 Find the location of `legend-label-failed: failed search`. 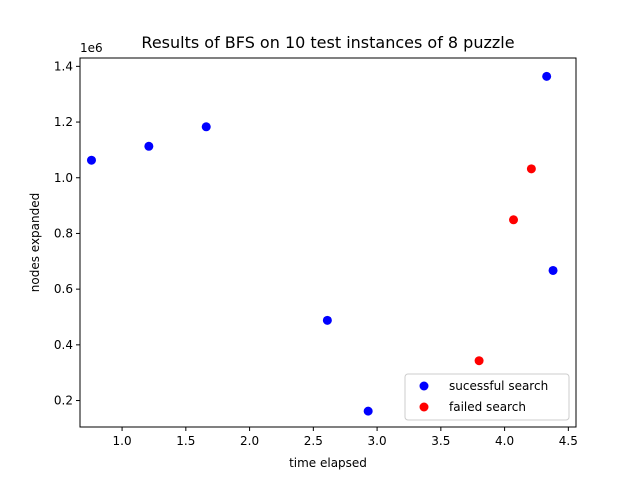

legend-label-failed: failed search is located at coordinates (487, 407).